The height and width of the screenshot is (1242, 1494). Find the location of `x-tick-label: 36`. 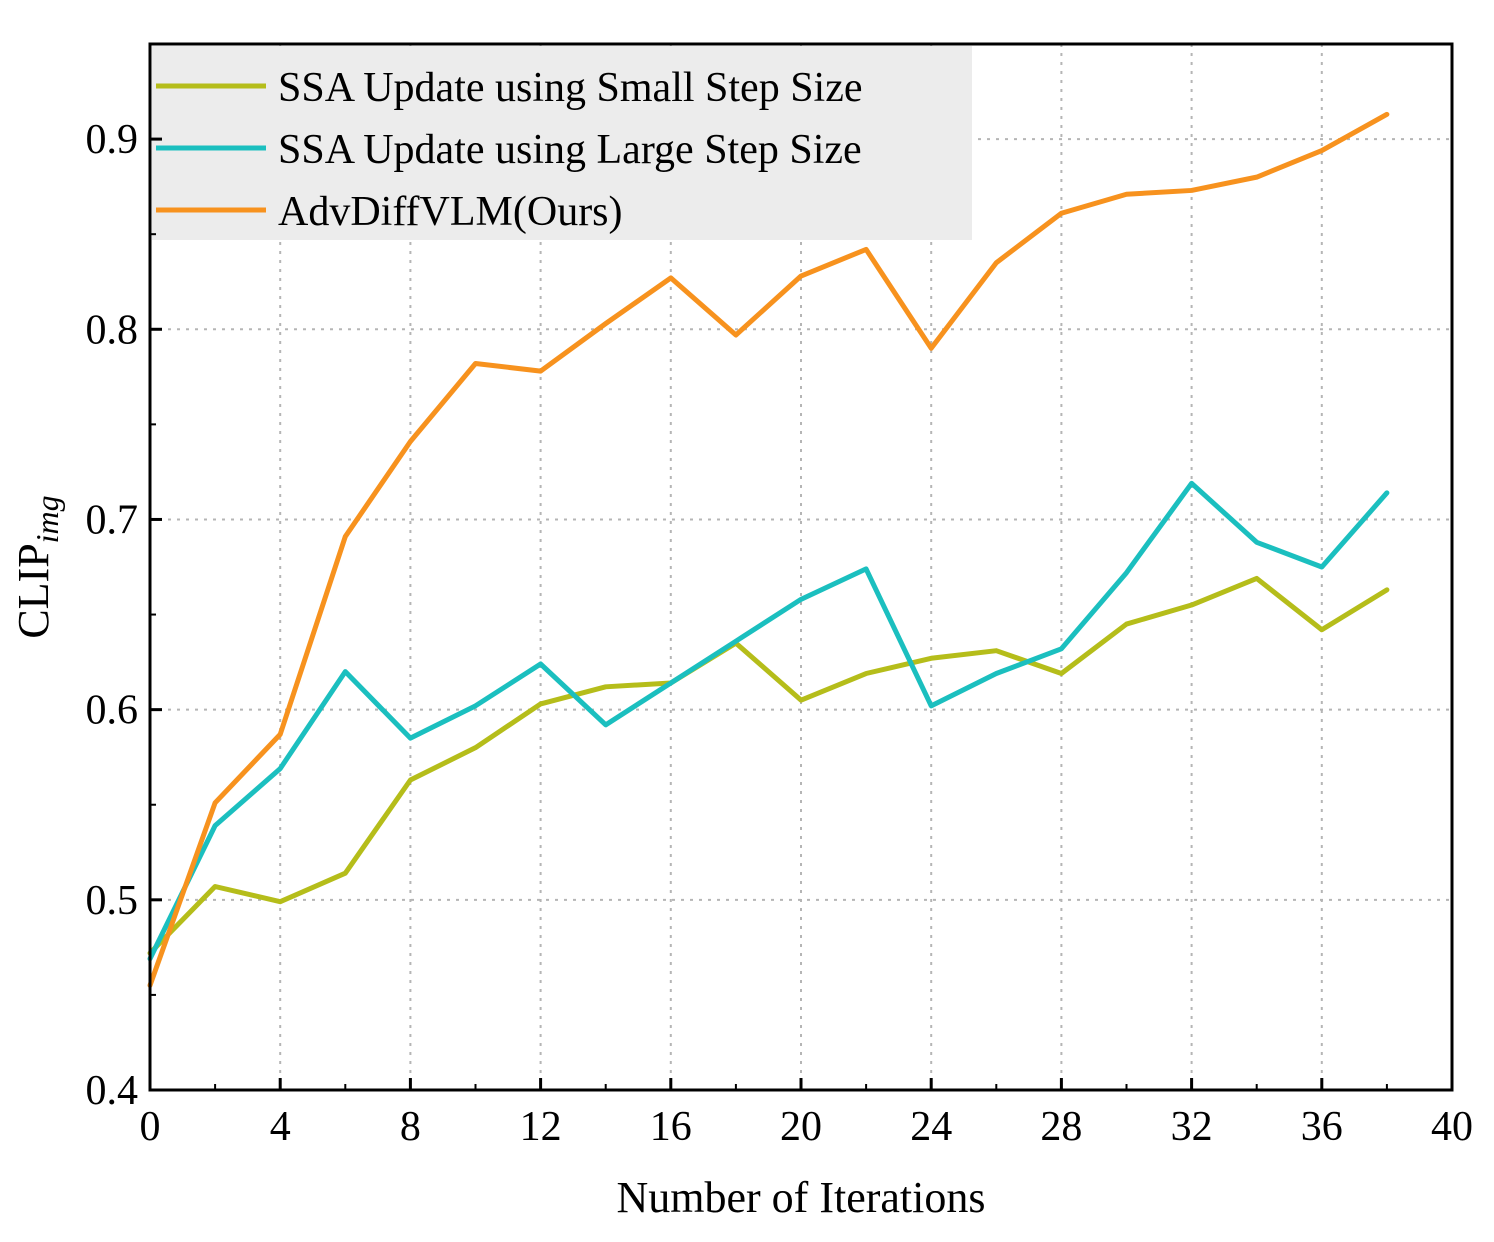

x-tick-label: 36 is located at coordinates (1322, 1127).